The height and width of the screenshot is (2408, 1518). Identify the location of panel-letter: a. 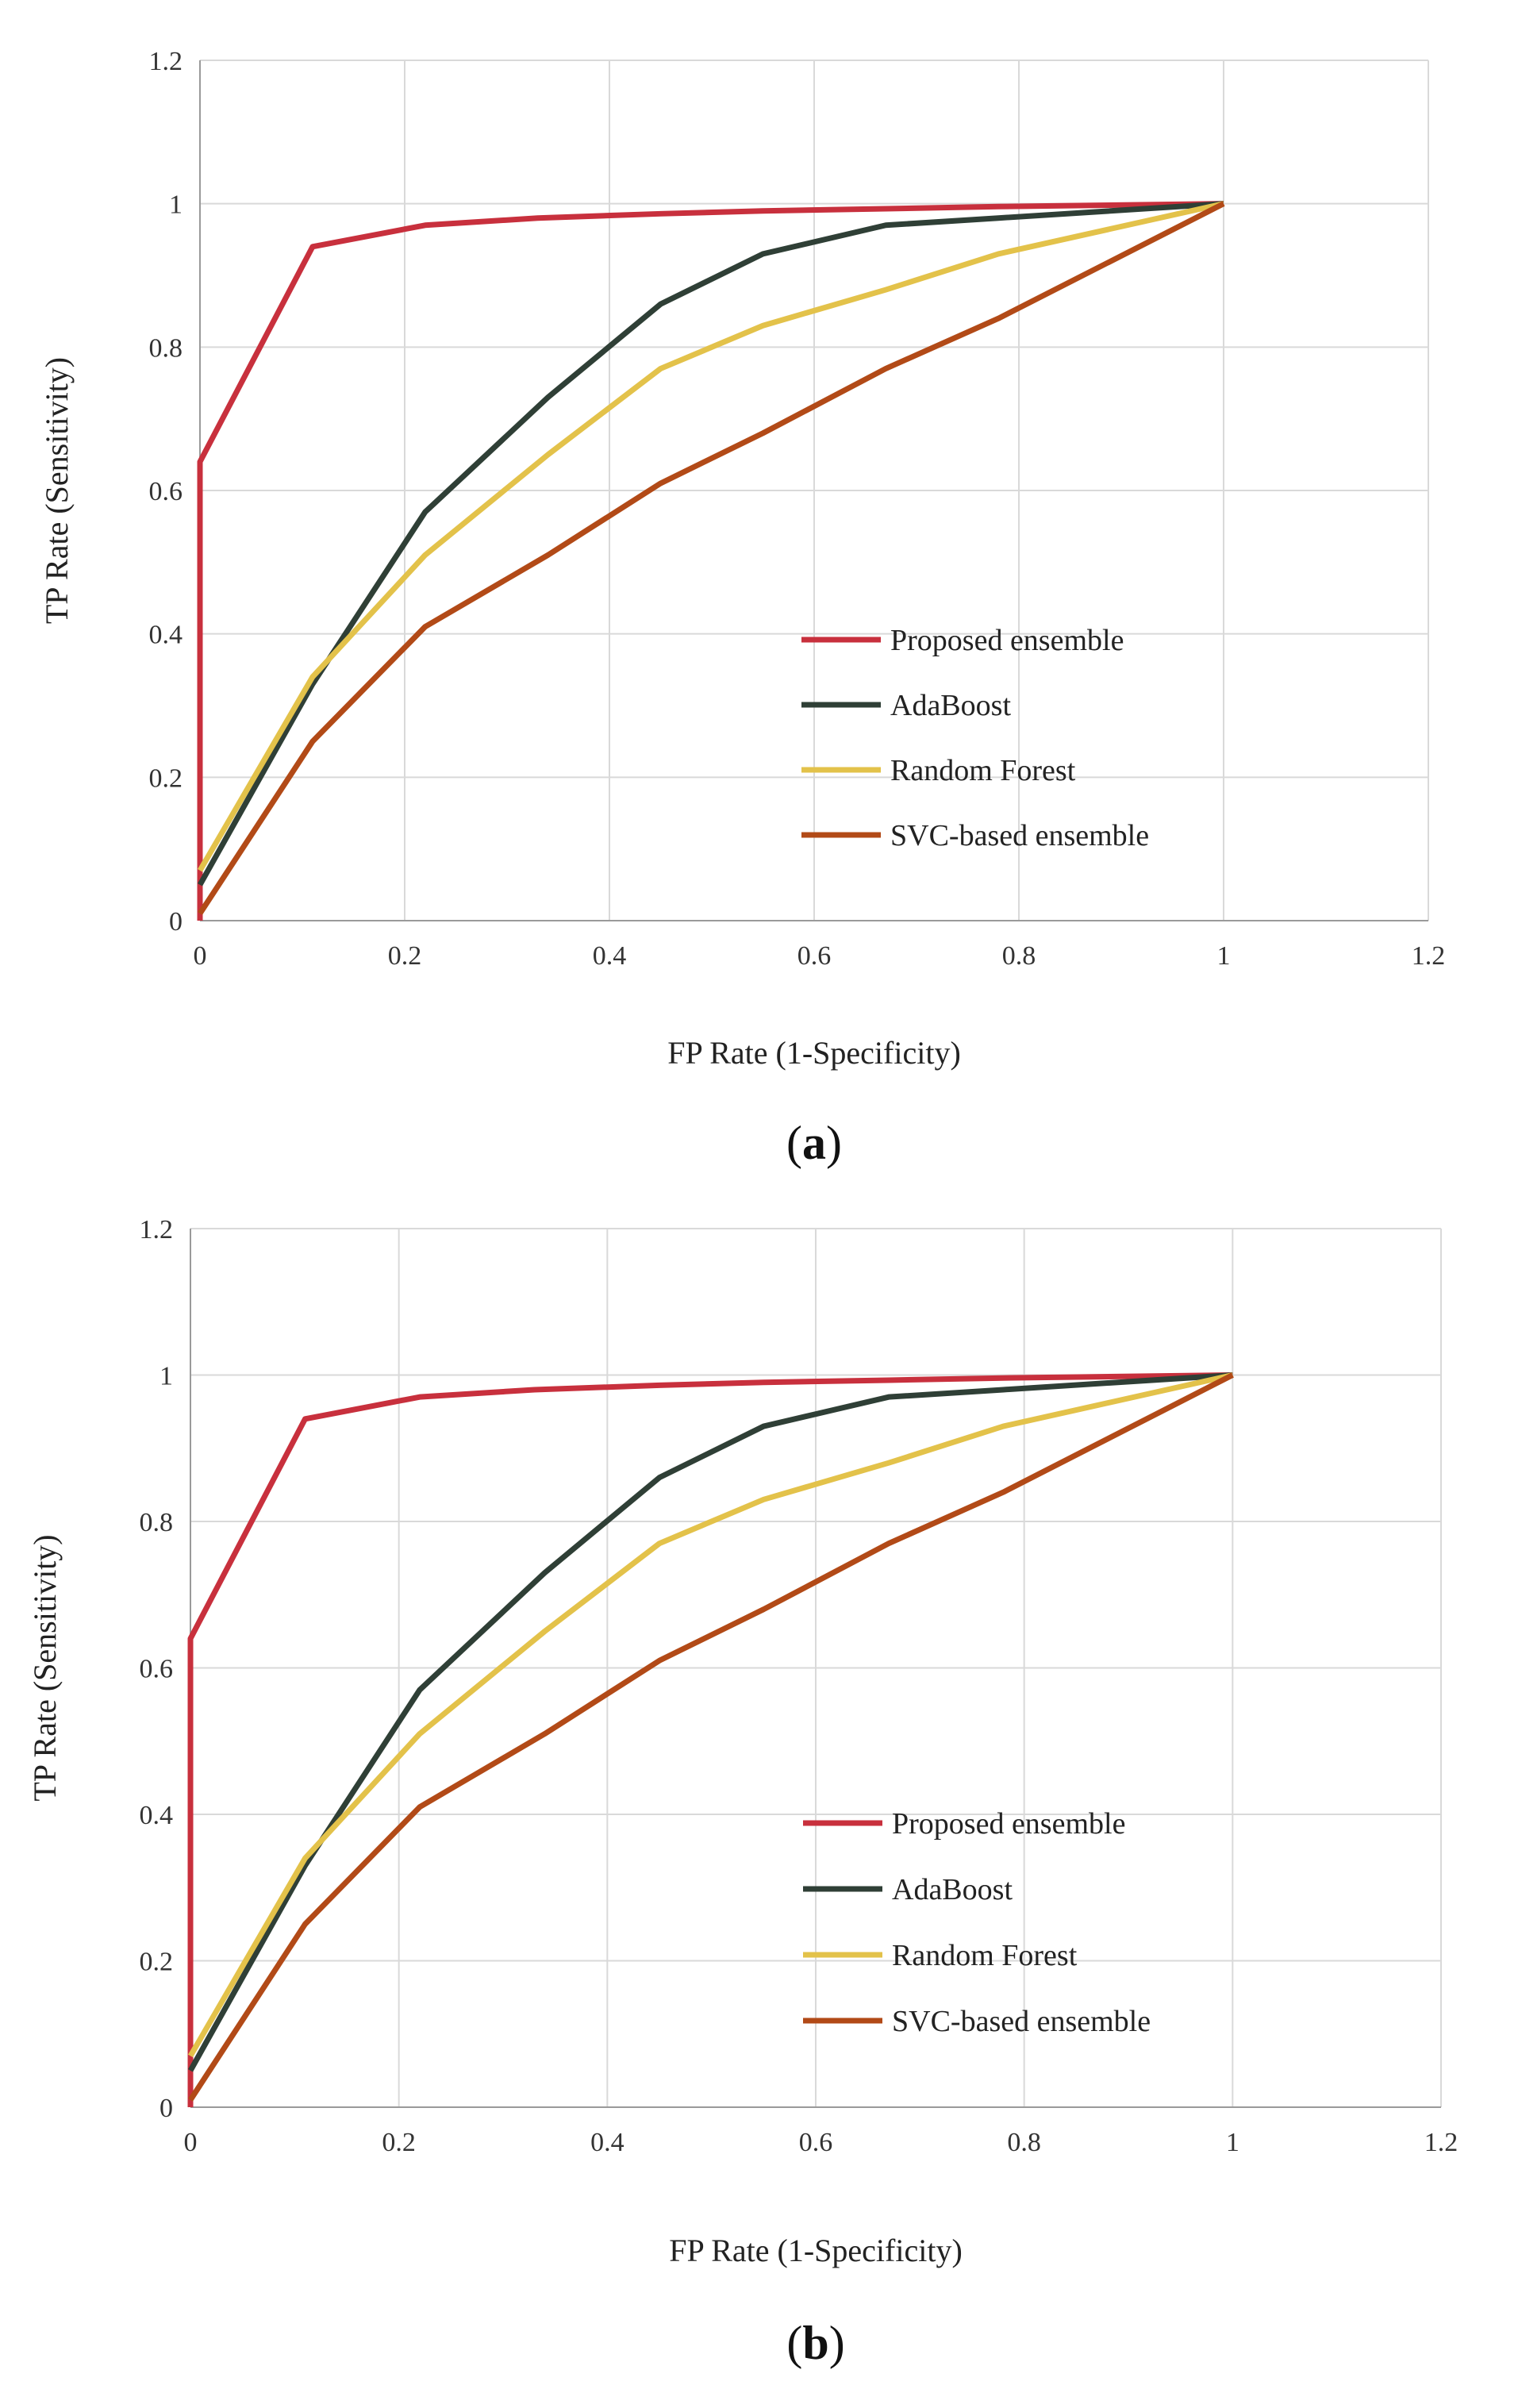
(814, 1143).